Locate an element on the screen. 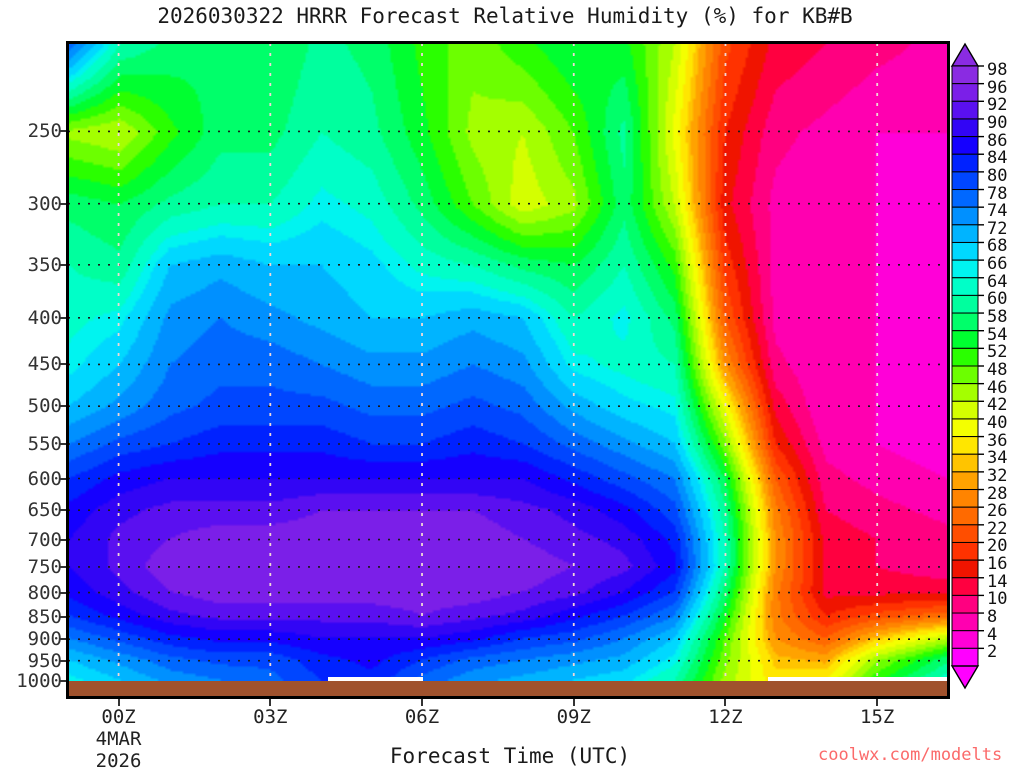  colorbar-tick-label: 22 is located at coordinates (997, 528).